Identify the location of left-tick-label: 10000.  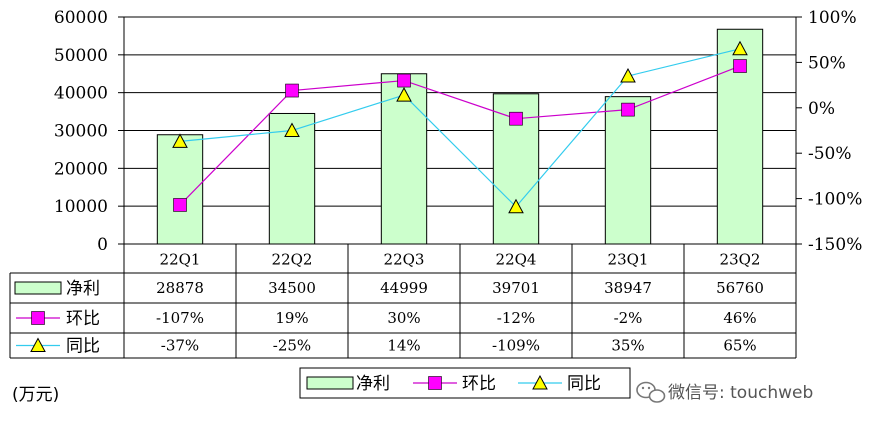
(81, 207).